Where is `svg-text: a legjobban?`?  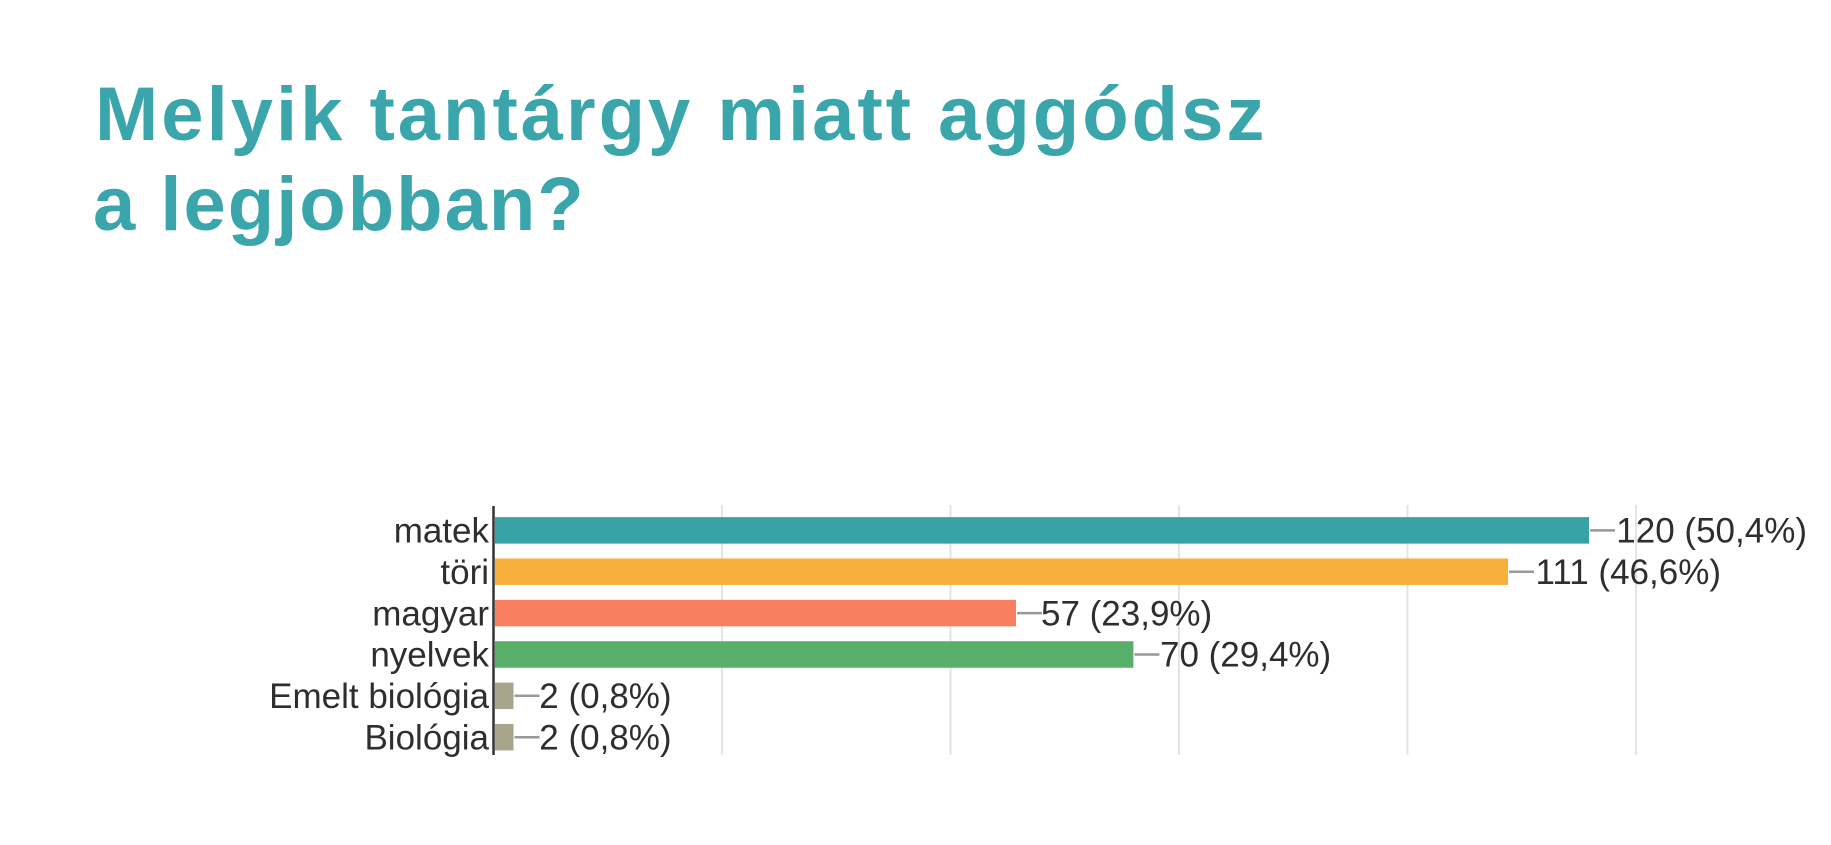
svg-text: a legjobban? is located at coordinates (339, 204).